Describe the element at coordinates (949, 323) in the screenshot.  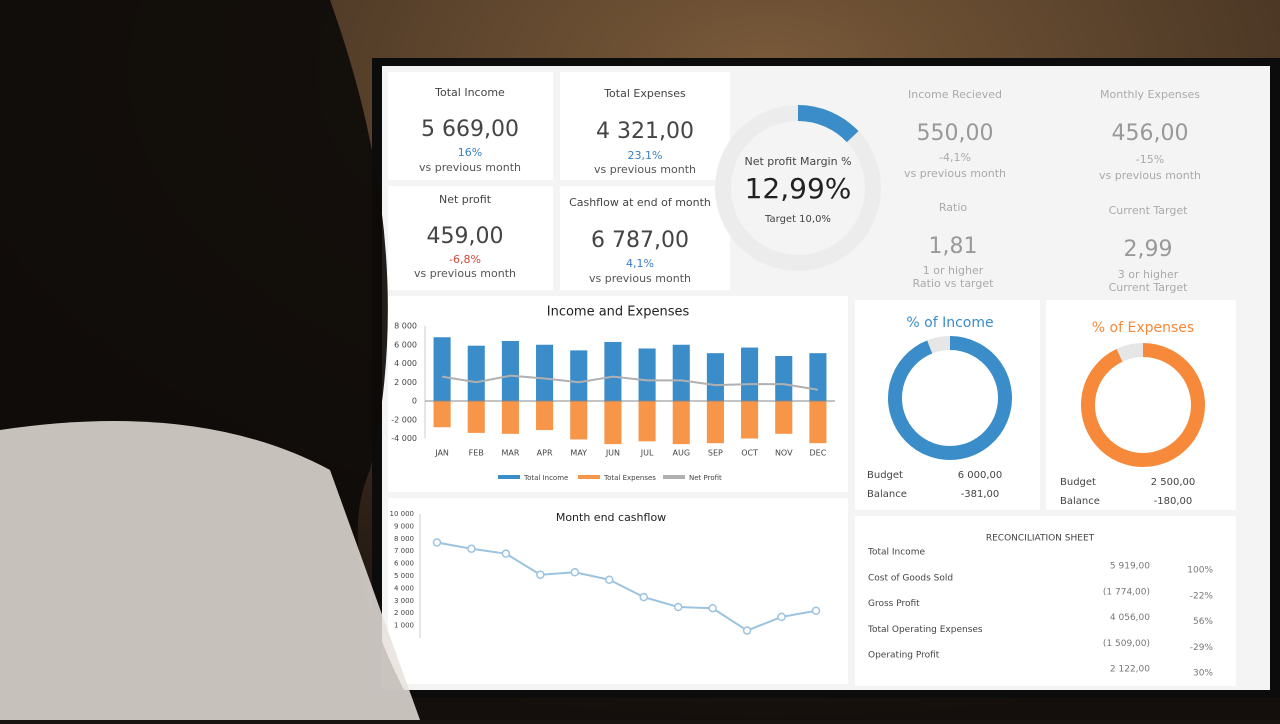
I see `chart-title: % of Income` at that location.